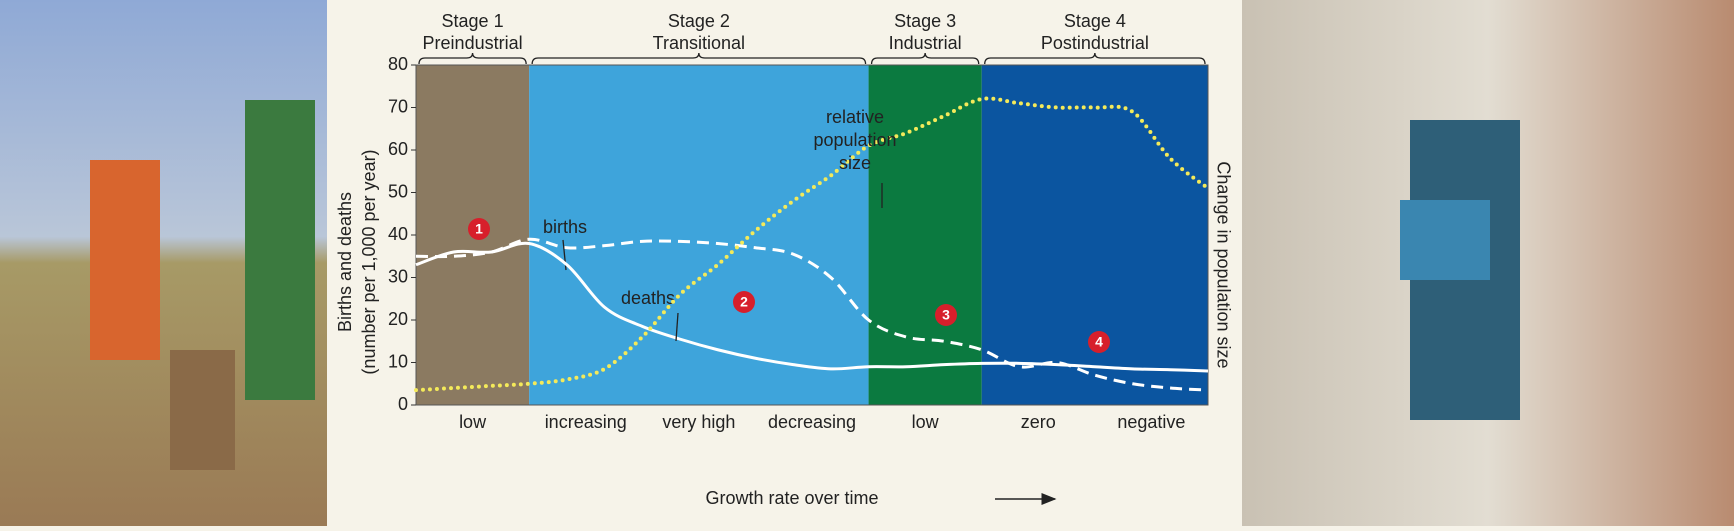 The width and height of the screenshot is (1734, 531). What do you see at coordinates (677, 327) in the screenshot?
I see `annotation-leader` at bounding box center [677, 327].